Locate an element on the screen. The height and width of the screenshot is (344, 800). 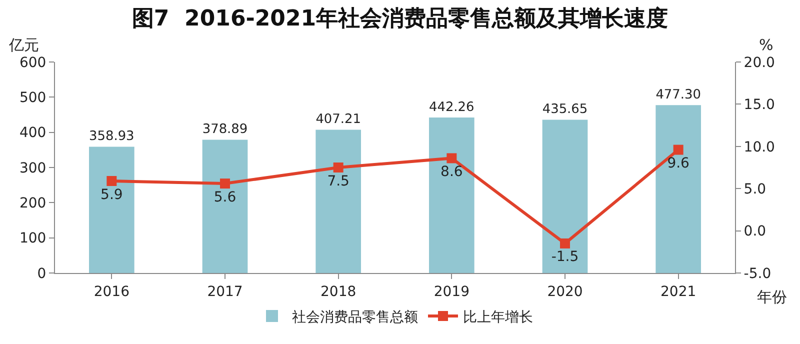
y-tick-label: 500 is located at coordinates (32, 98).